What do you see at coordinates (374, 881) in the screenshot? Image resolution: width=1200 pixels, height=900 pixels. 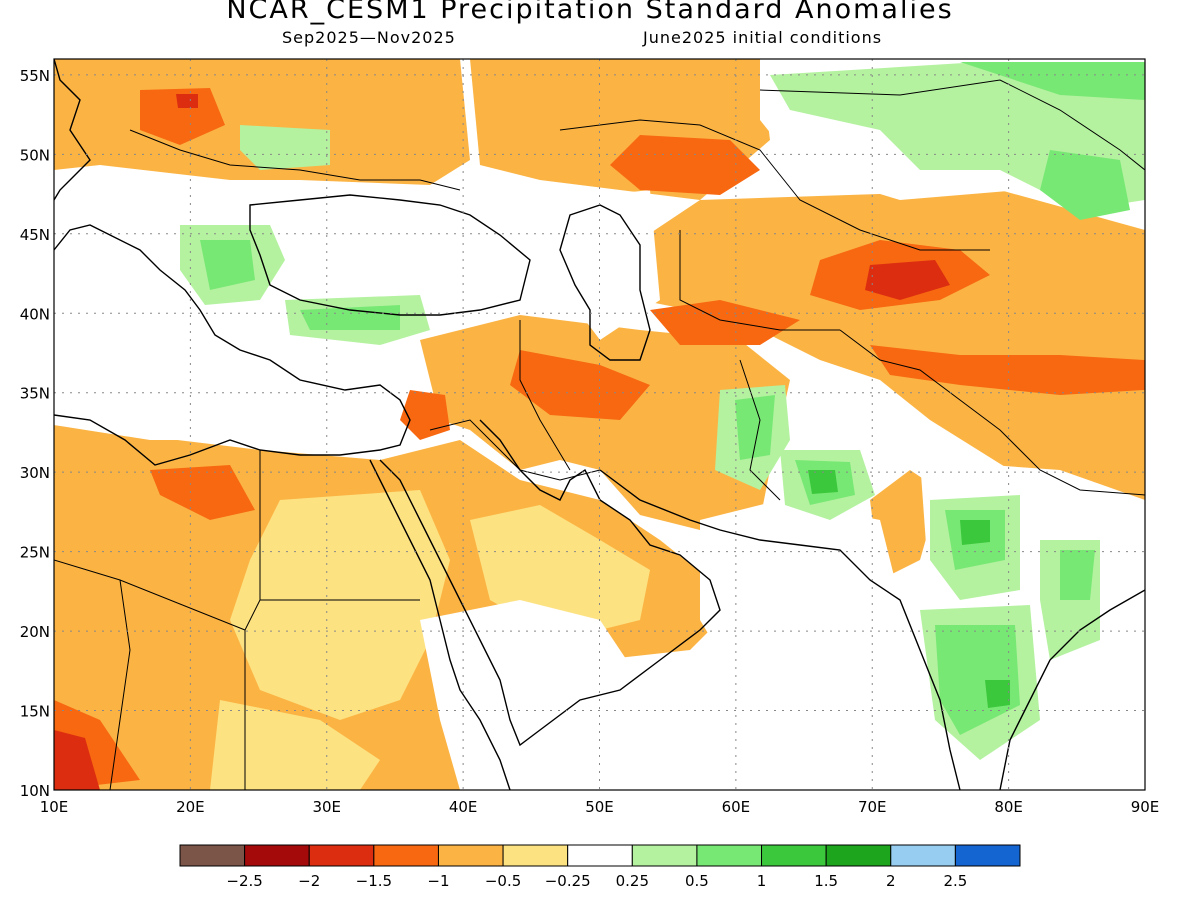 I see `legend-tick-label: −1.5` at bounding box center [374, 881].